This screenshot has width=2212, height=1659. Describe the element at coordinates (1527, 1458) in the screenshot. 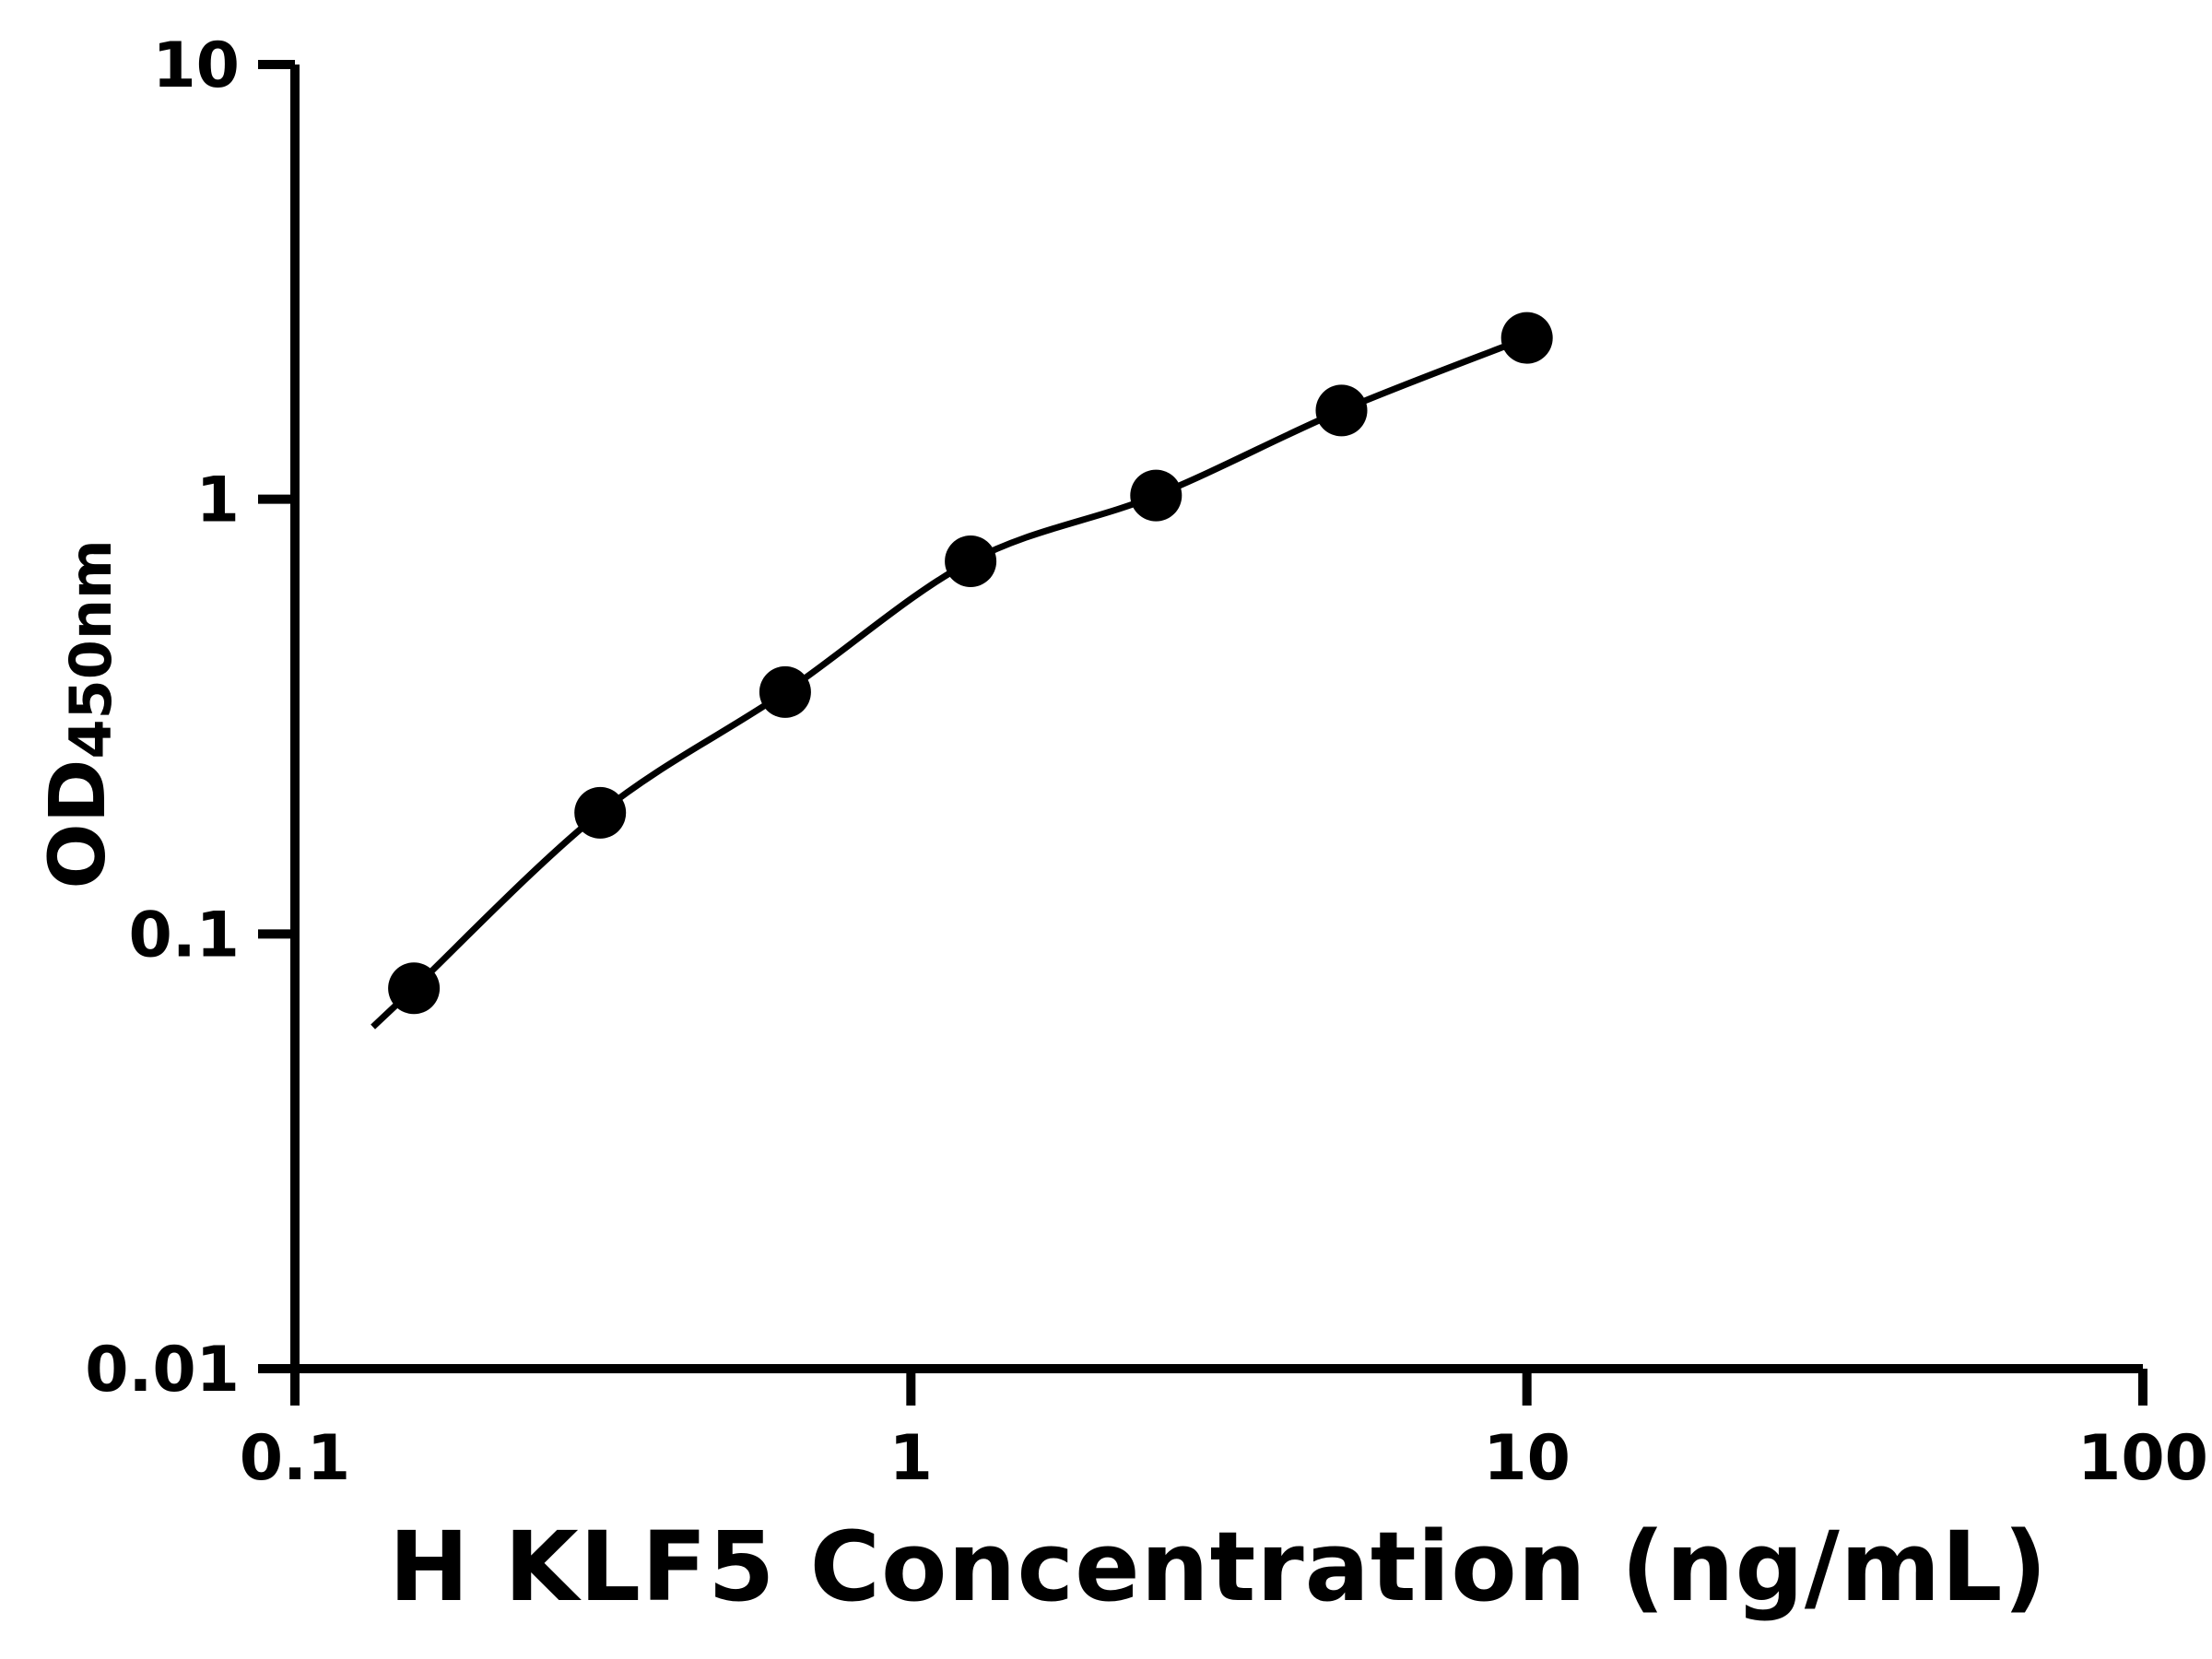

I see `x-tick-label: 10` at that location.